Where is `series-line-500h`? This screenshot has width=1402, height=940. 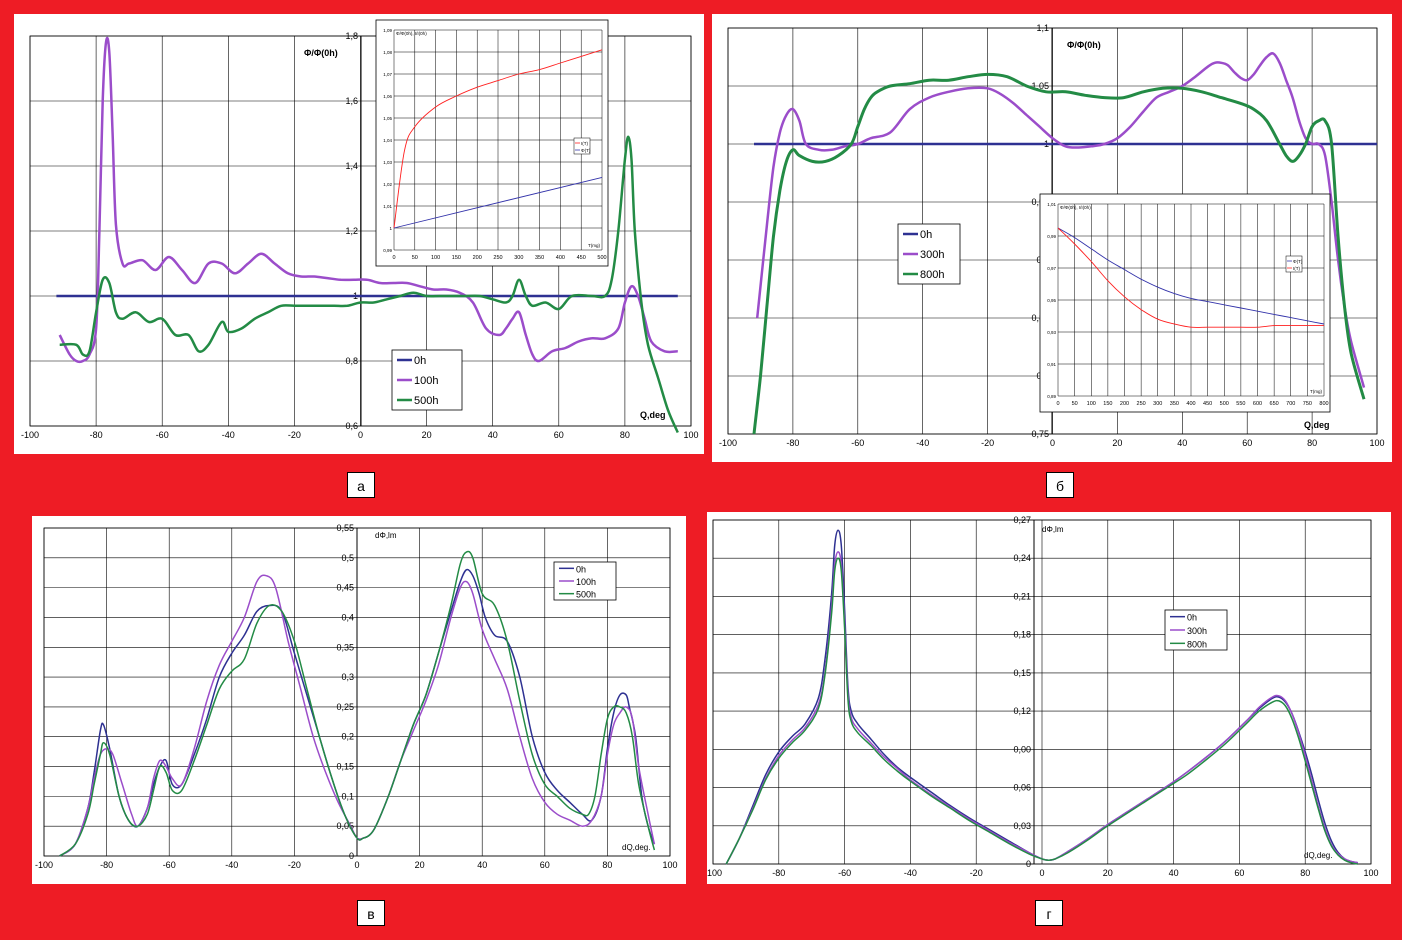 series-line-500h is located at coordinates (357, 703).